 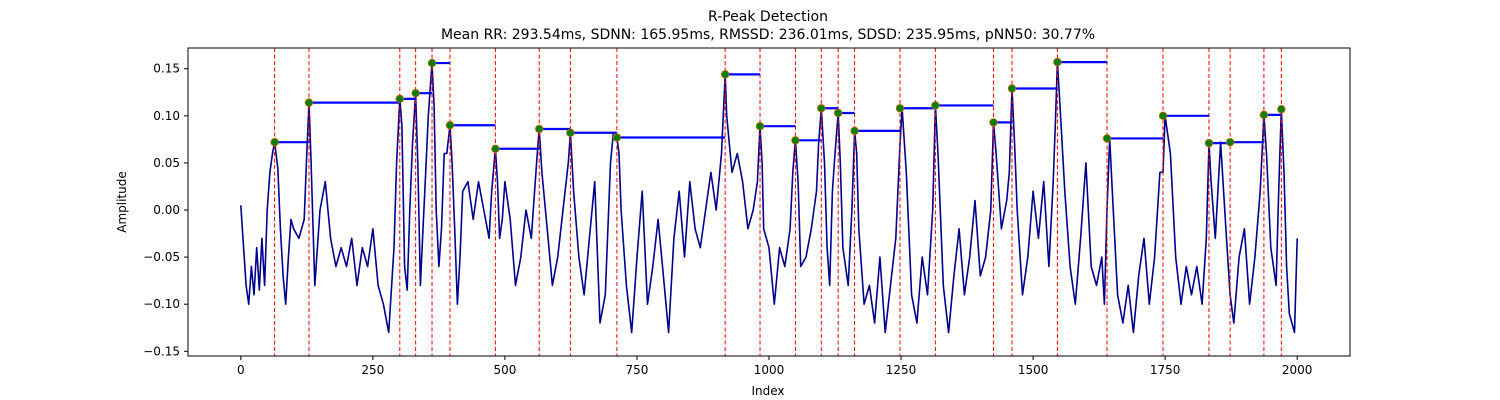 What do you see at coordinates (767, 391) in the screenshot?
I see `x-axis-label: Index` at bounding box center [767, 391].